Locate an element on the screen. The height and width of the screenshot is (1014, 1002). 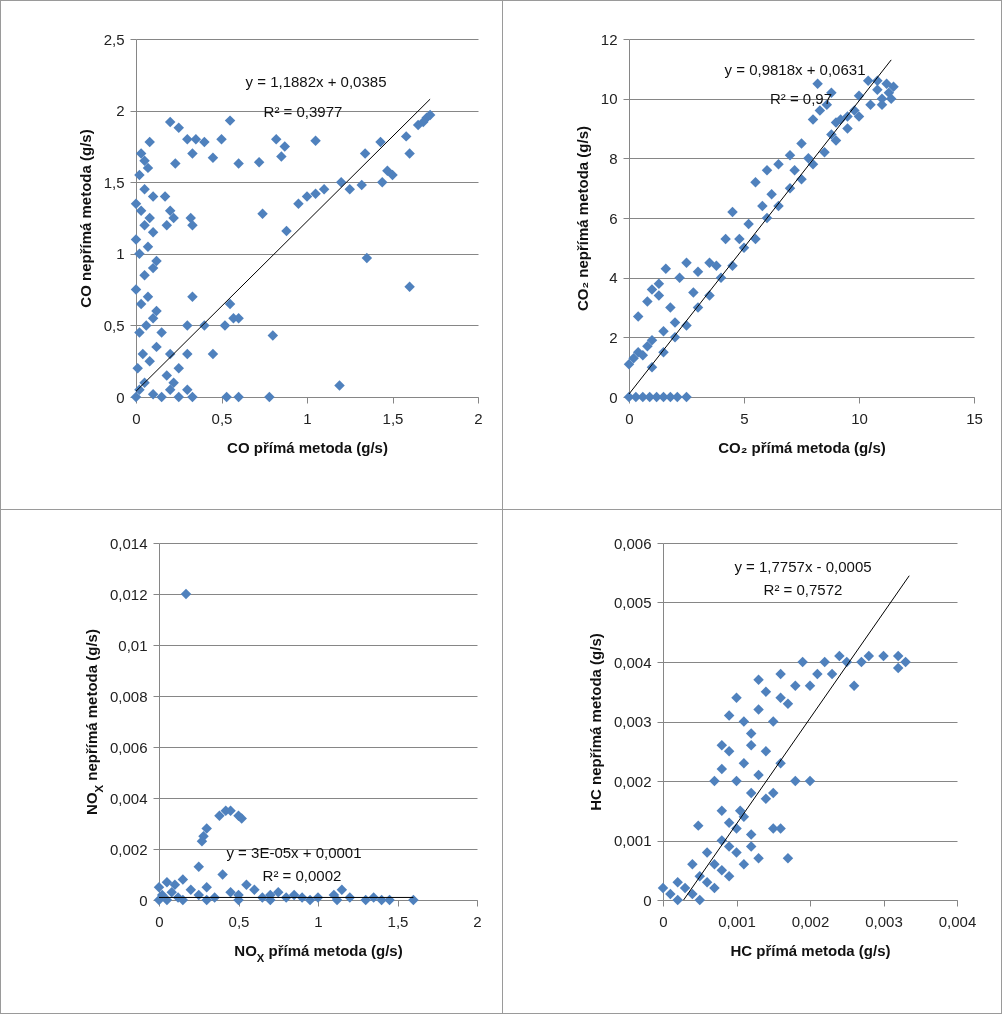
y-axis-title: HC nepřímá metoda (g/s) is located at coordinates (595, 722).